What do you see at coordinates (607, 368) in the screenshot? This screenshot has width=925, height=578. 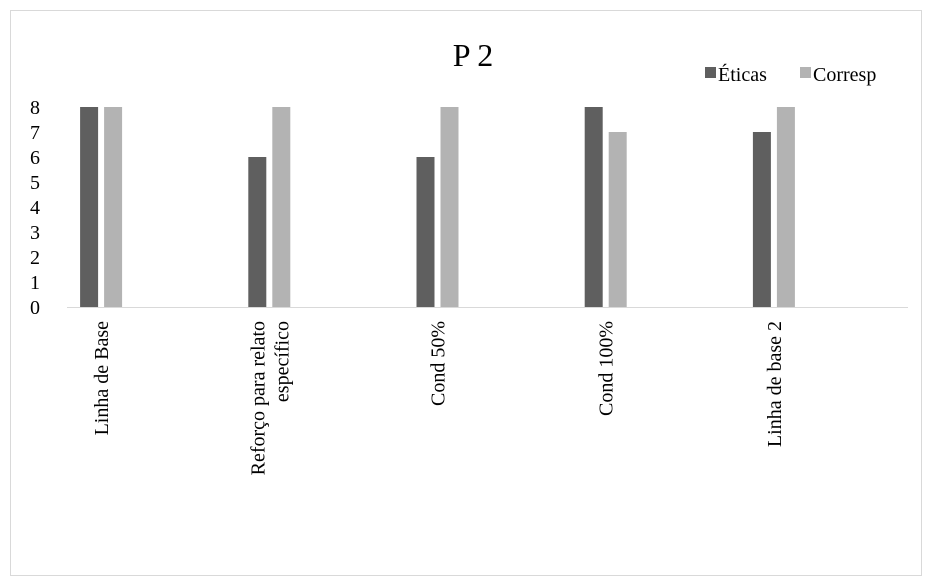 I see `x-category-label: Cond 100%` at bounding box center [607, 368].